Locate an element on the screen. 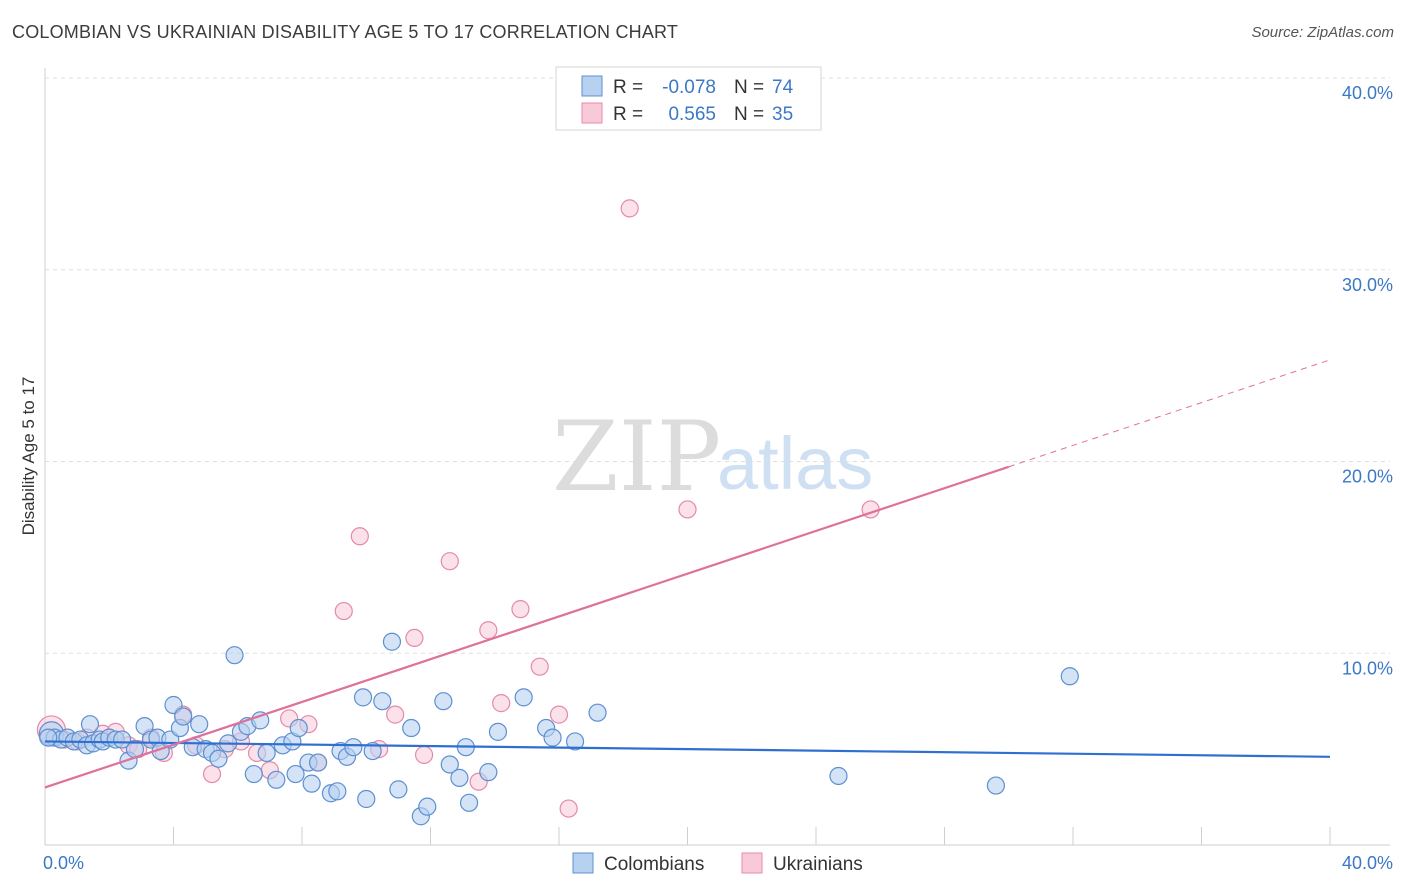 The height and width of the screenshot is (892, 1406). y-tick-label-2: 30.0% is located at coordinates (1367, 285).